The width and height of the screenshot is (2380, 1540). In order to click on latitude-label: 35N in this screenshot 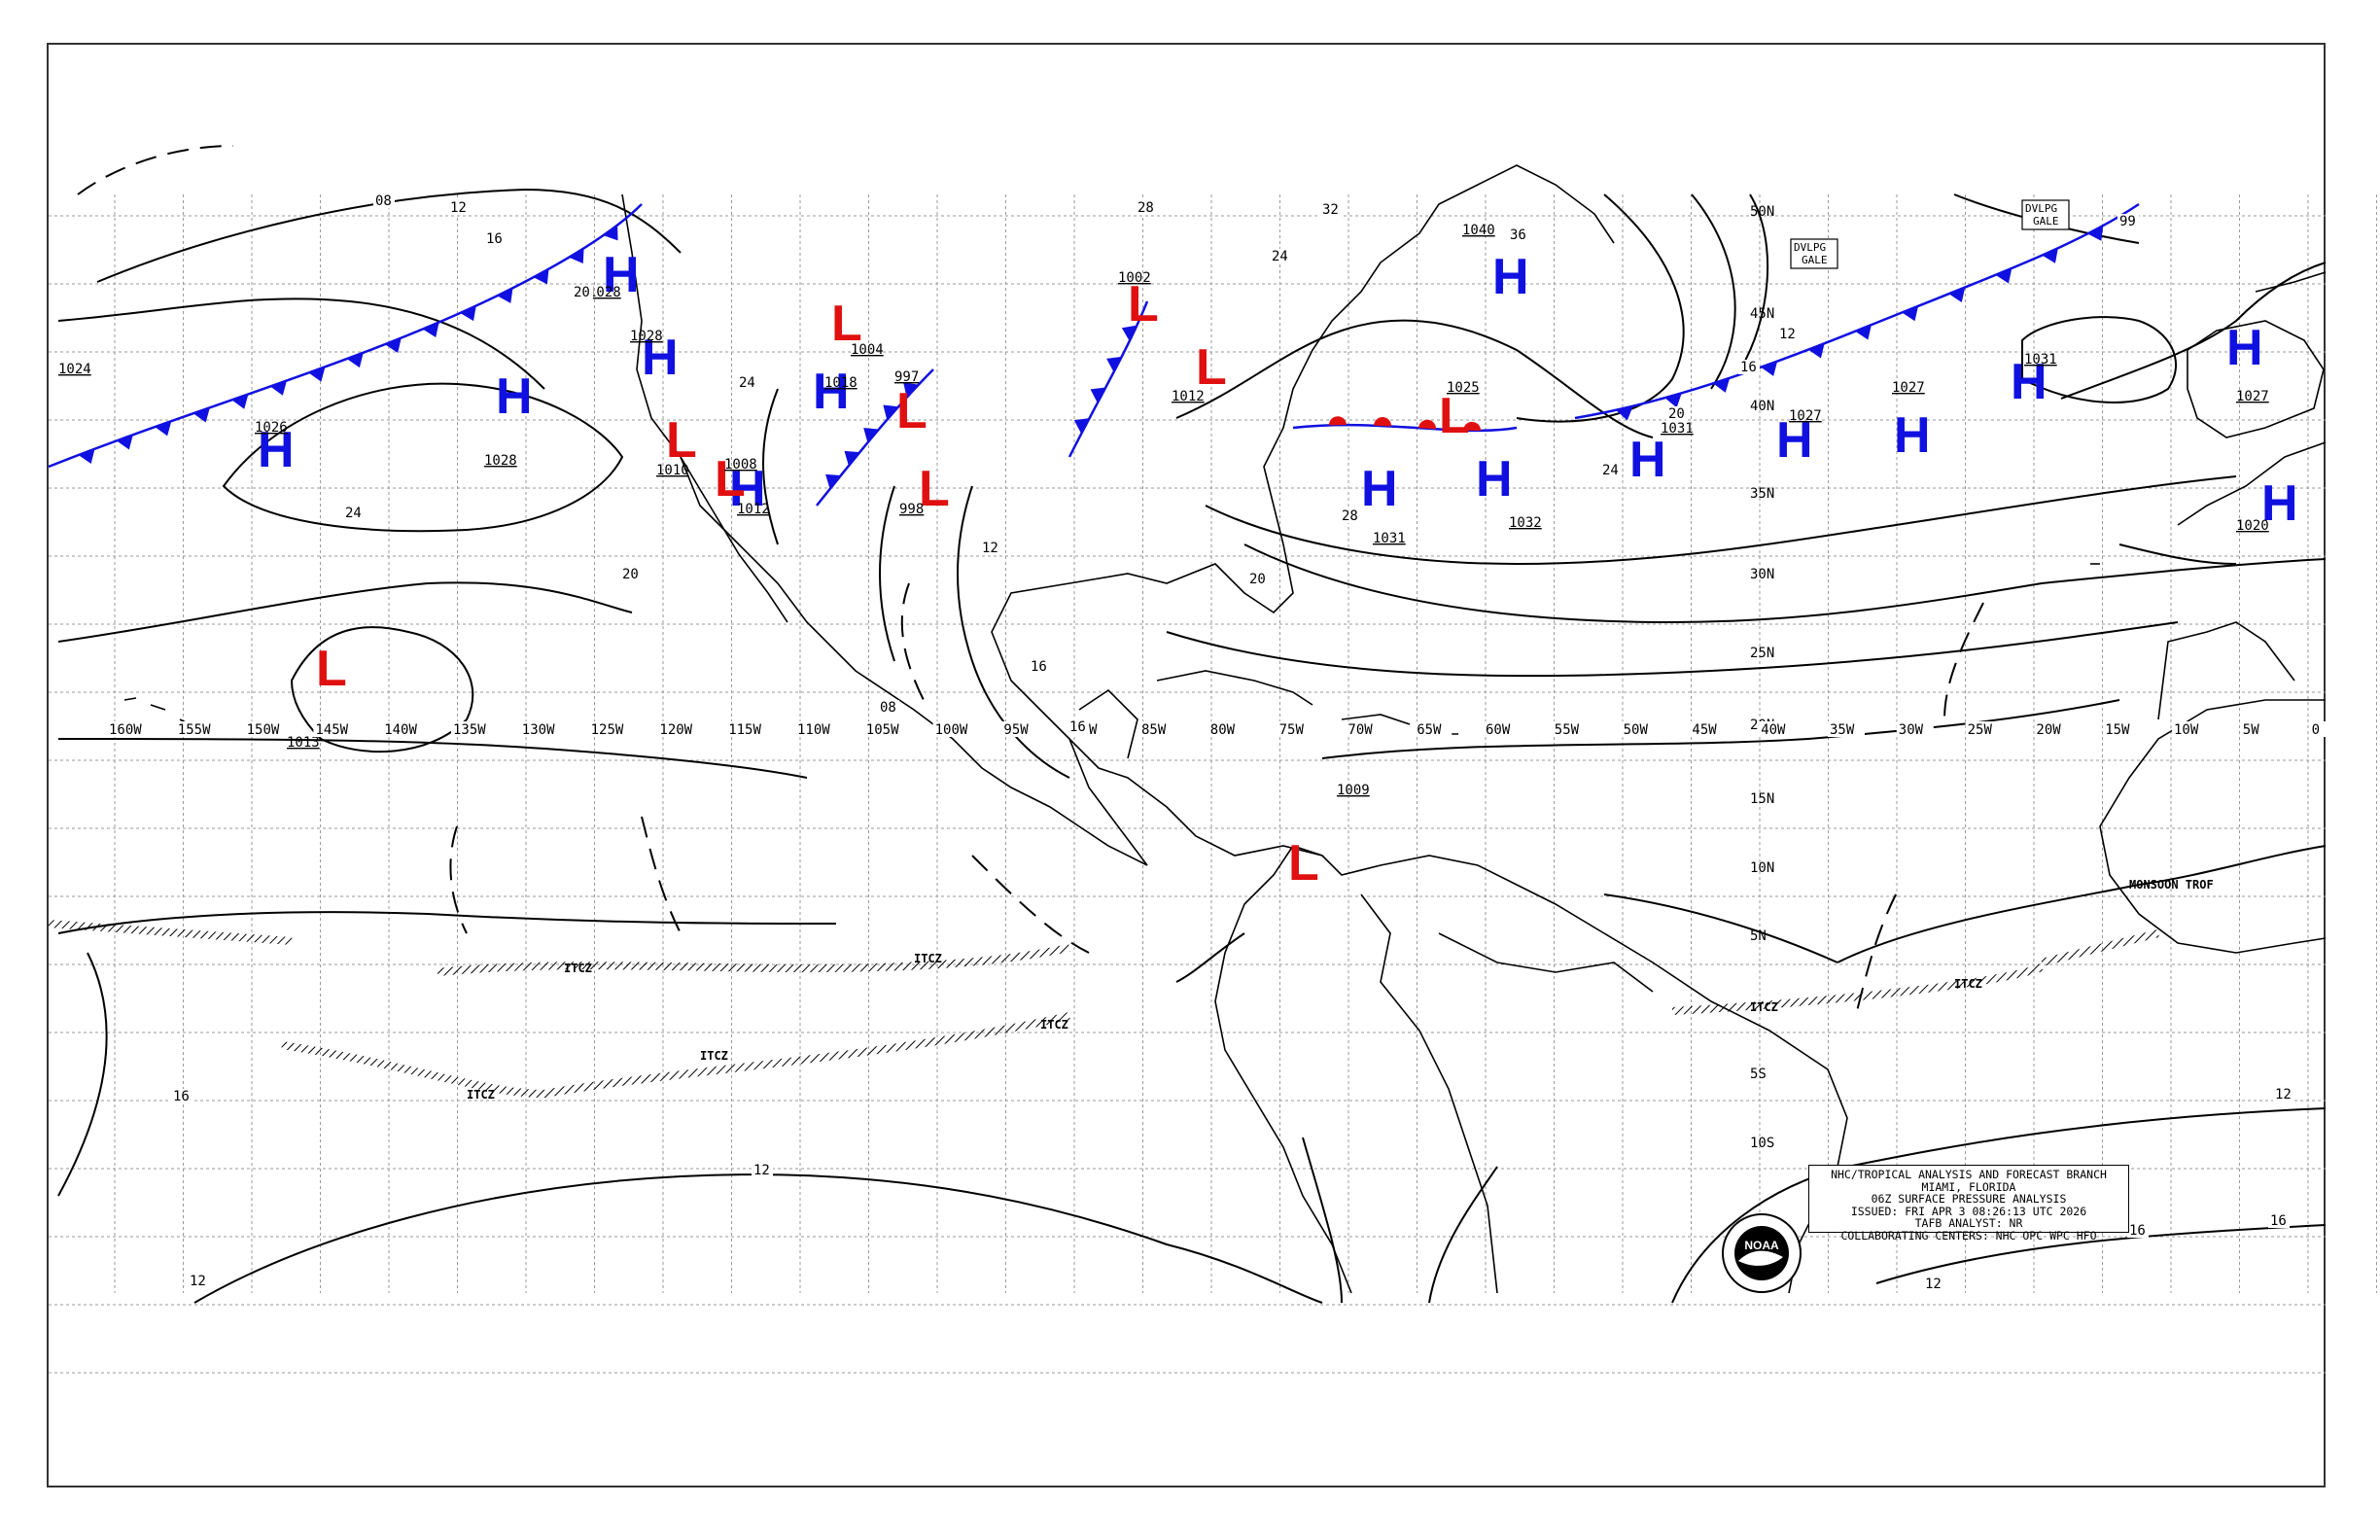, I will do `click(1762, 494)`.